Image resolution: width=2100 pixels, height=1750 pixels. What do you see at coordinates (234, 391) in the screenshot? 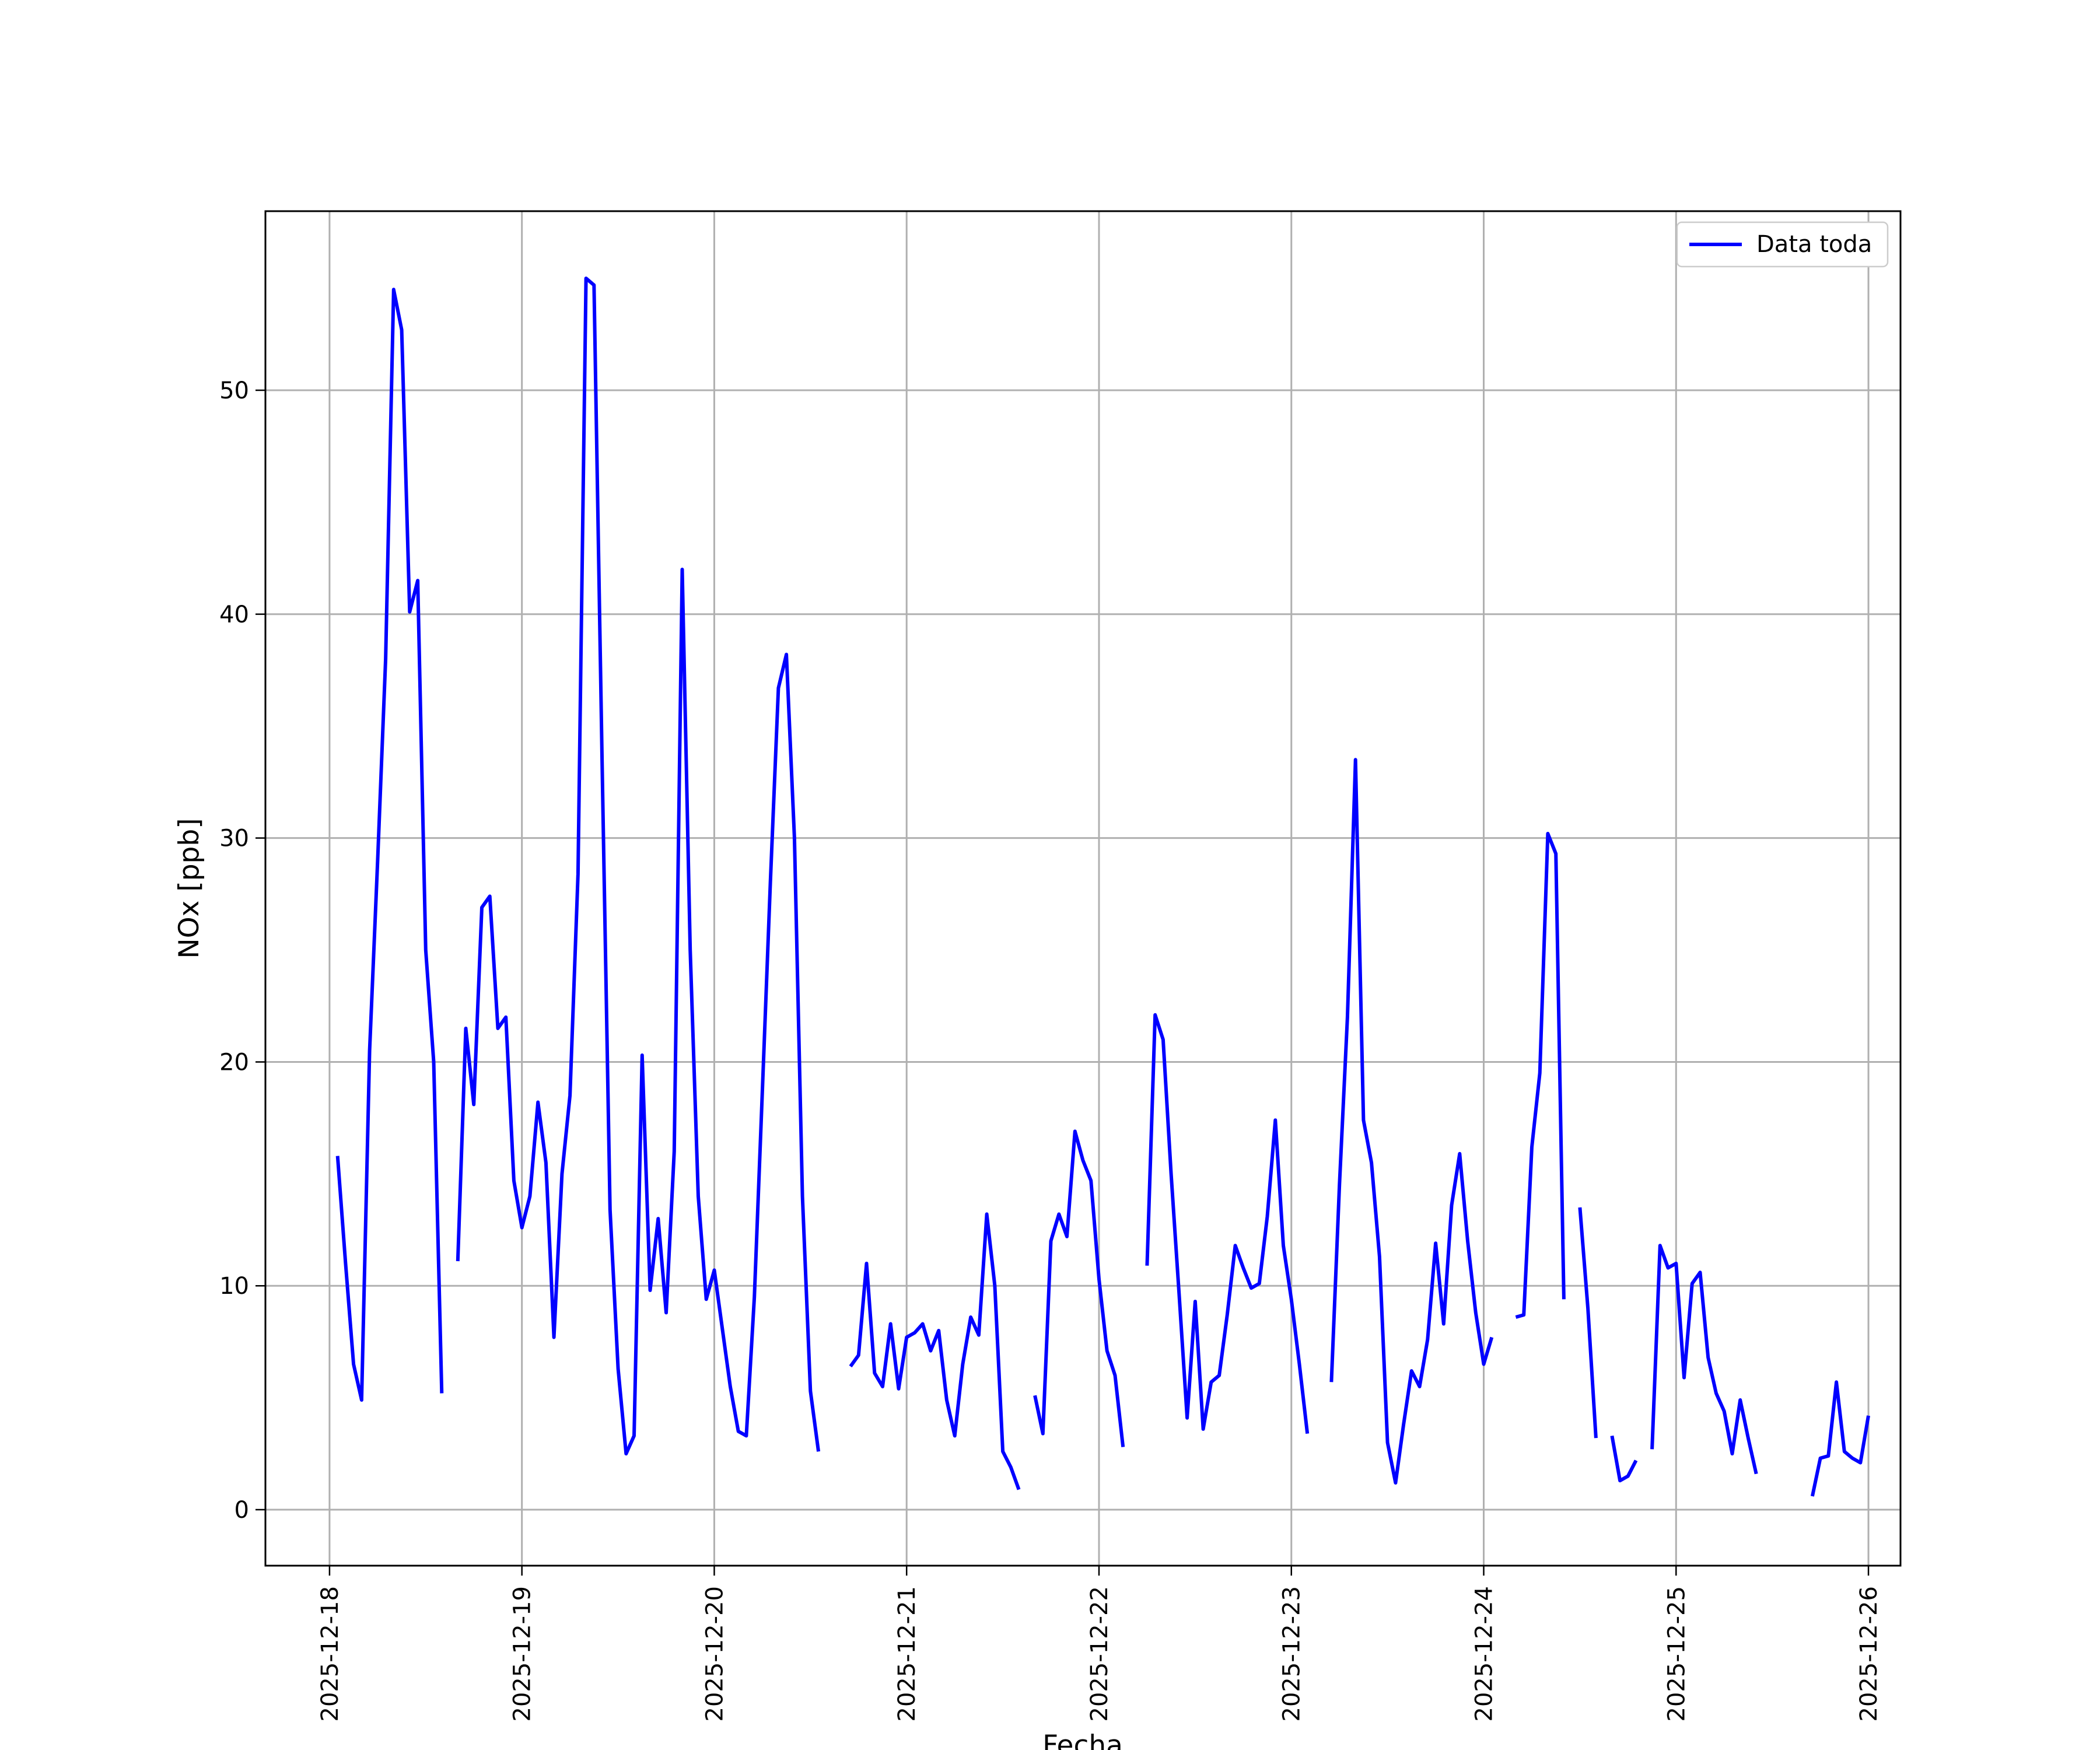
I see `y-tick-label: 50` at bounding box center [234, 391].